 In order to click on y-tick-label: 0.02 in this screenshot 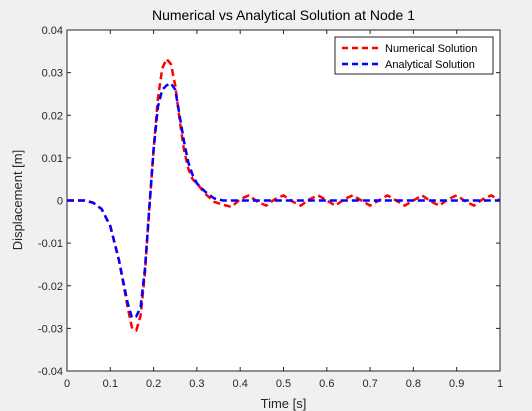, I will do `click(52, 116)`.